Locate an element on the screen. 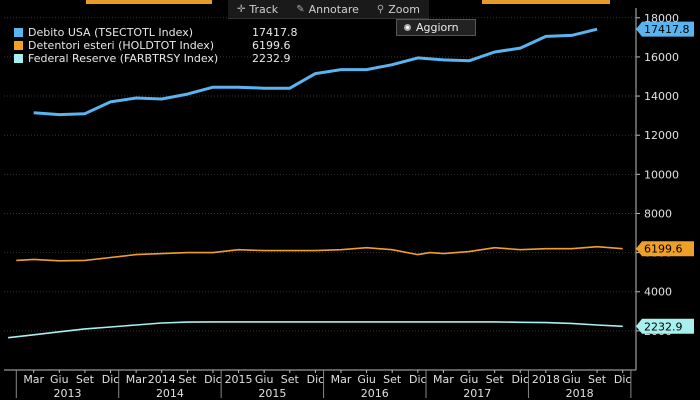 This screenshot has width=700, height=400. legend-item-fed: Federal Reserve (FARBTRSY Index) 2232.9 is located at coordinates (156, 58).